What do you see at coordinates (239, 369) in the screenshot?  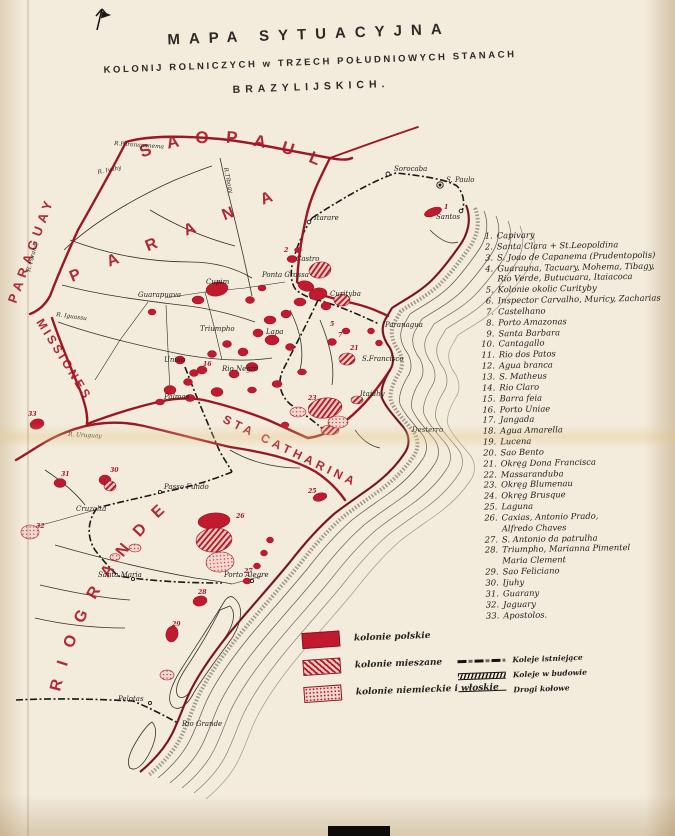 I see `city-label-rio-negro: Rio Negro` at bounding box center [239, 369].